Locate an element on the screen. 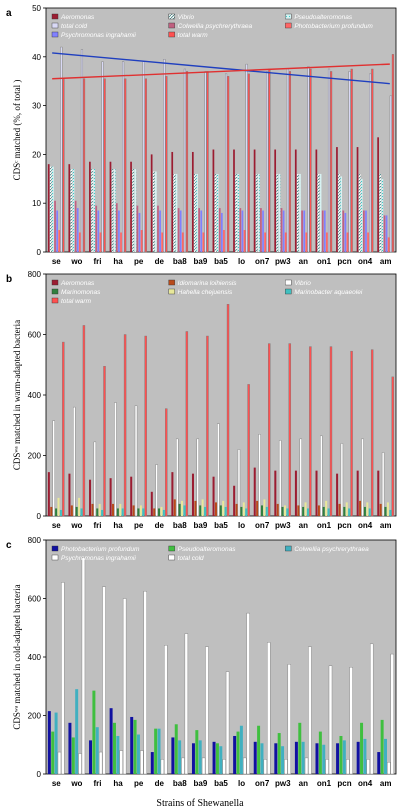 The height and width of the screenshot is (812, 401). y-tick-label: 40 is located at coordinates (36, 57).